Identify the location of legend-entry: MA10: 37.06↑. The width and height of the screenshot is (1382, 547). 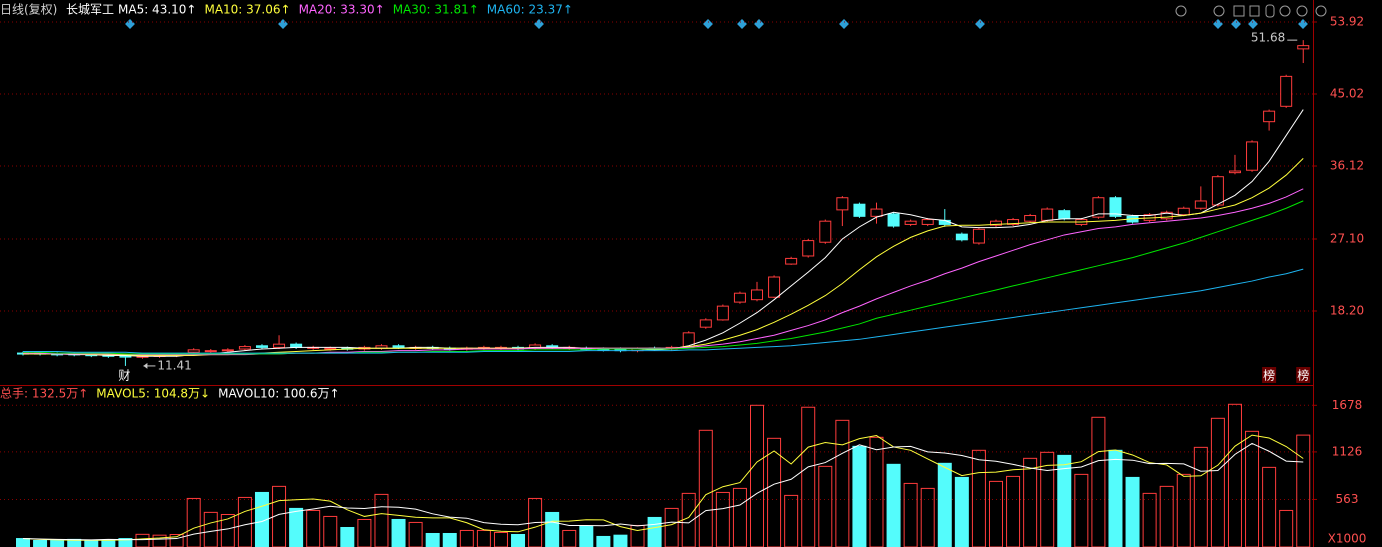
(247, 10).